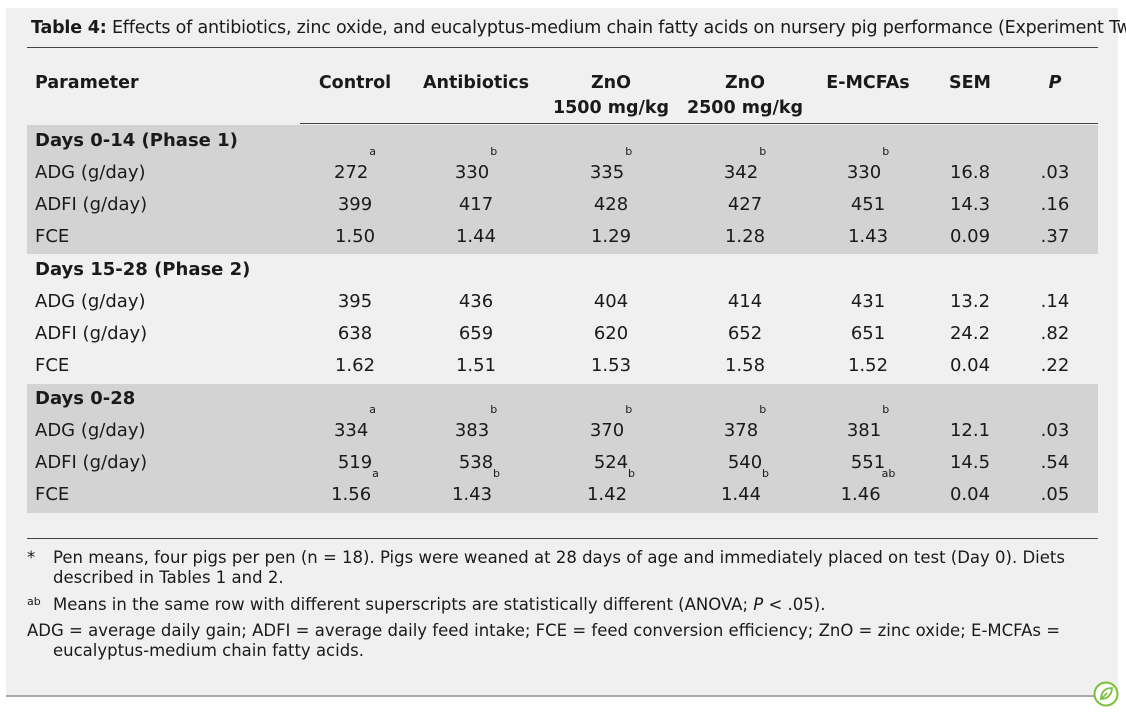 This screenshot has width=1126, height=714. What do you see at coordinates (868, 301) in the screenshot?
I see `cell-value: 431` at bounding box center [868, 301].